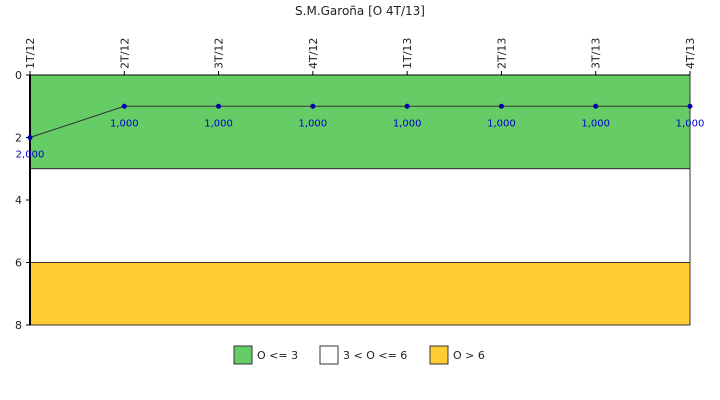 Image resolution: width=720 pixels, height=400 pixels. What do you see at coordinates (18, 200) in the screenshot?
I see `y-tick-label: 4` at bounding box center [18, 200].